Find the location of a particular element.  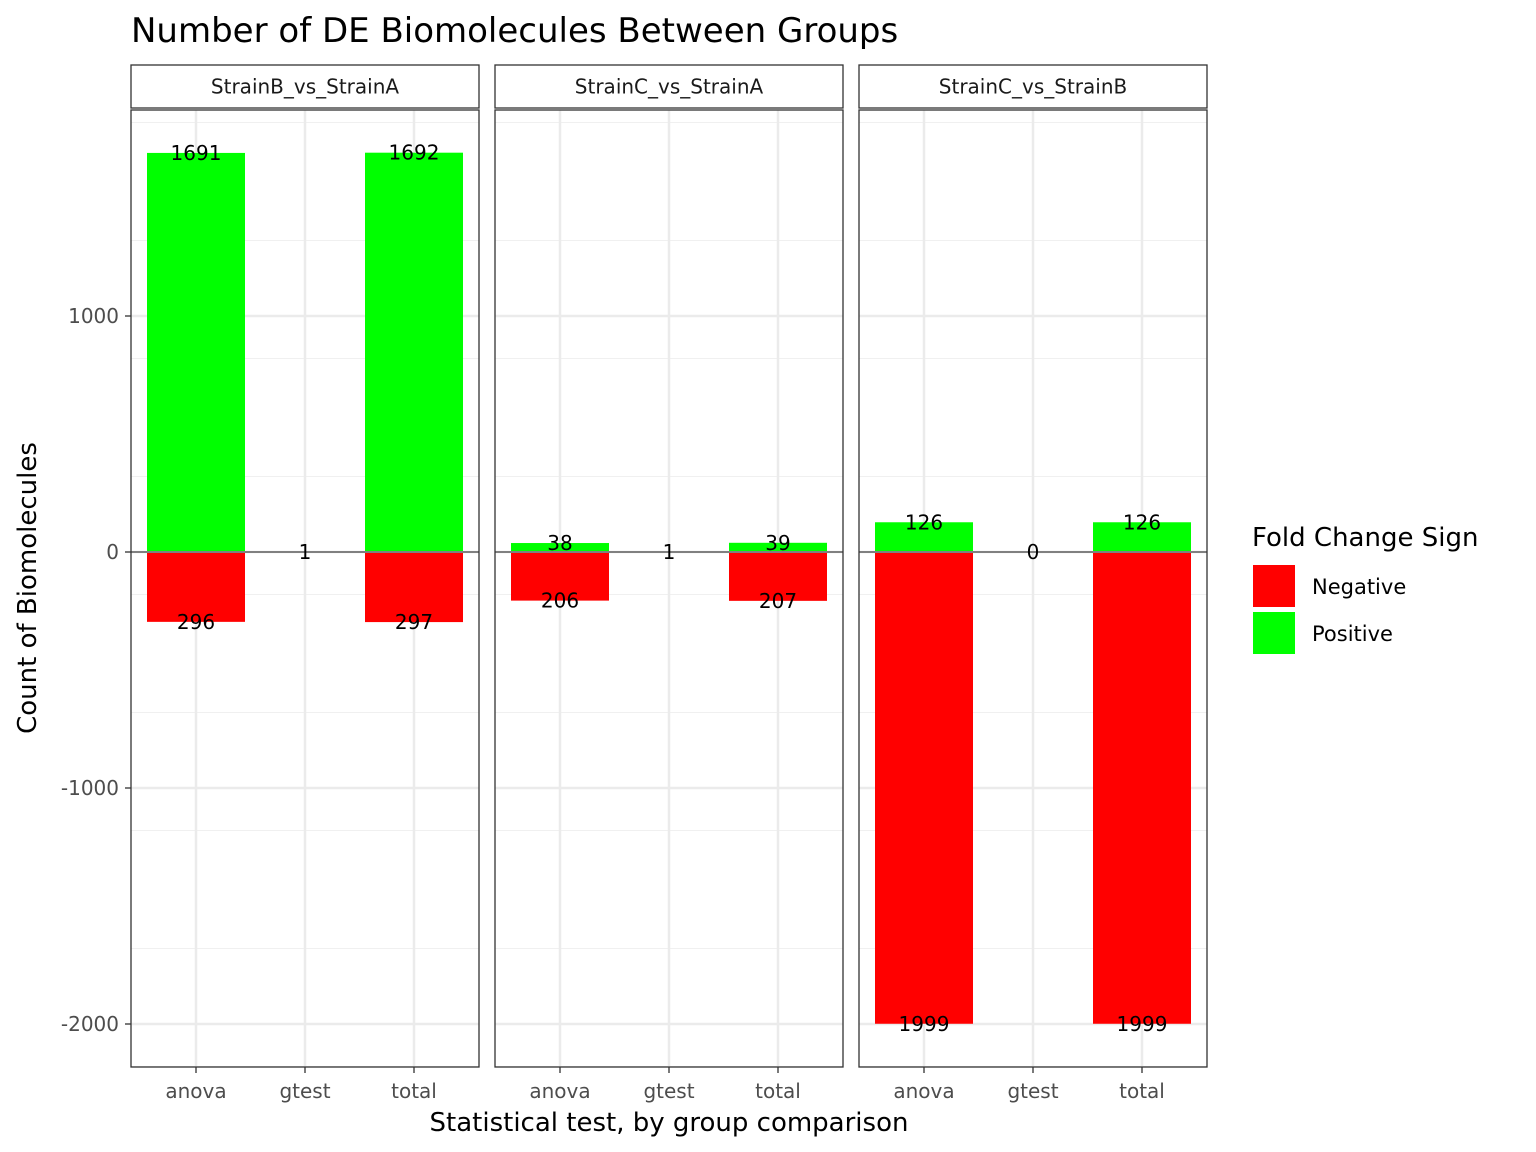

strip-label: StrainC_vs_StrainA is located at coordinates (669, 87).